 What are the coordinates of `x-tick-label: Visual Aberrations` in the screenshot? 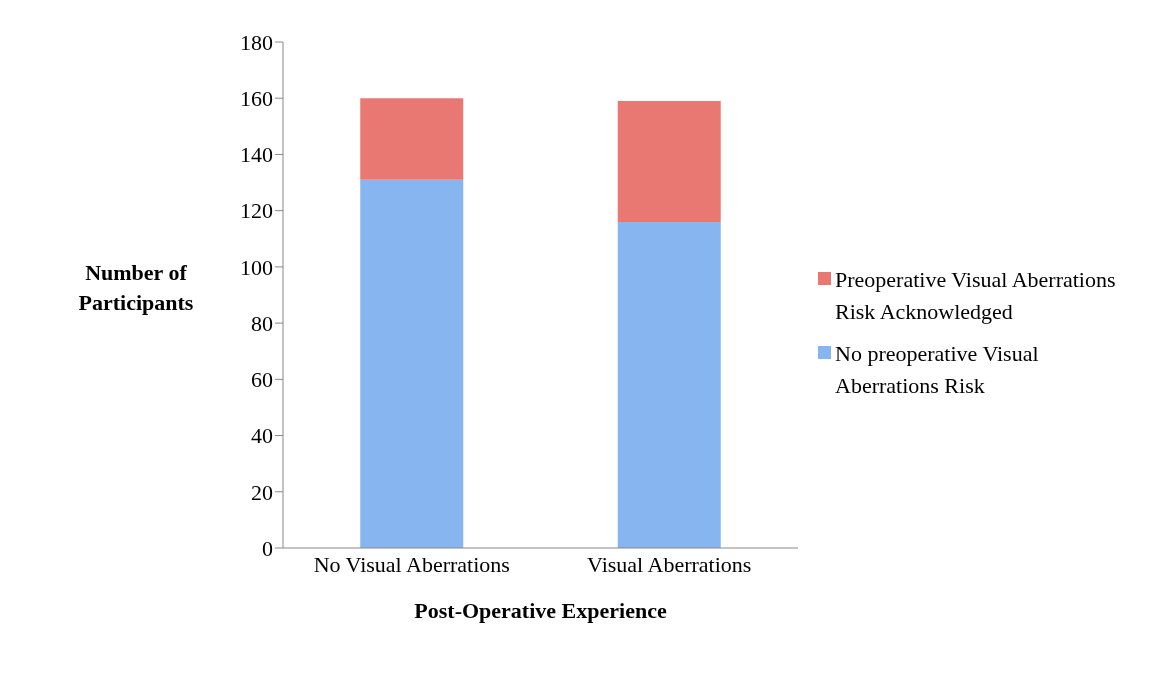 It's located at (669, 564).